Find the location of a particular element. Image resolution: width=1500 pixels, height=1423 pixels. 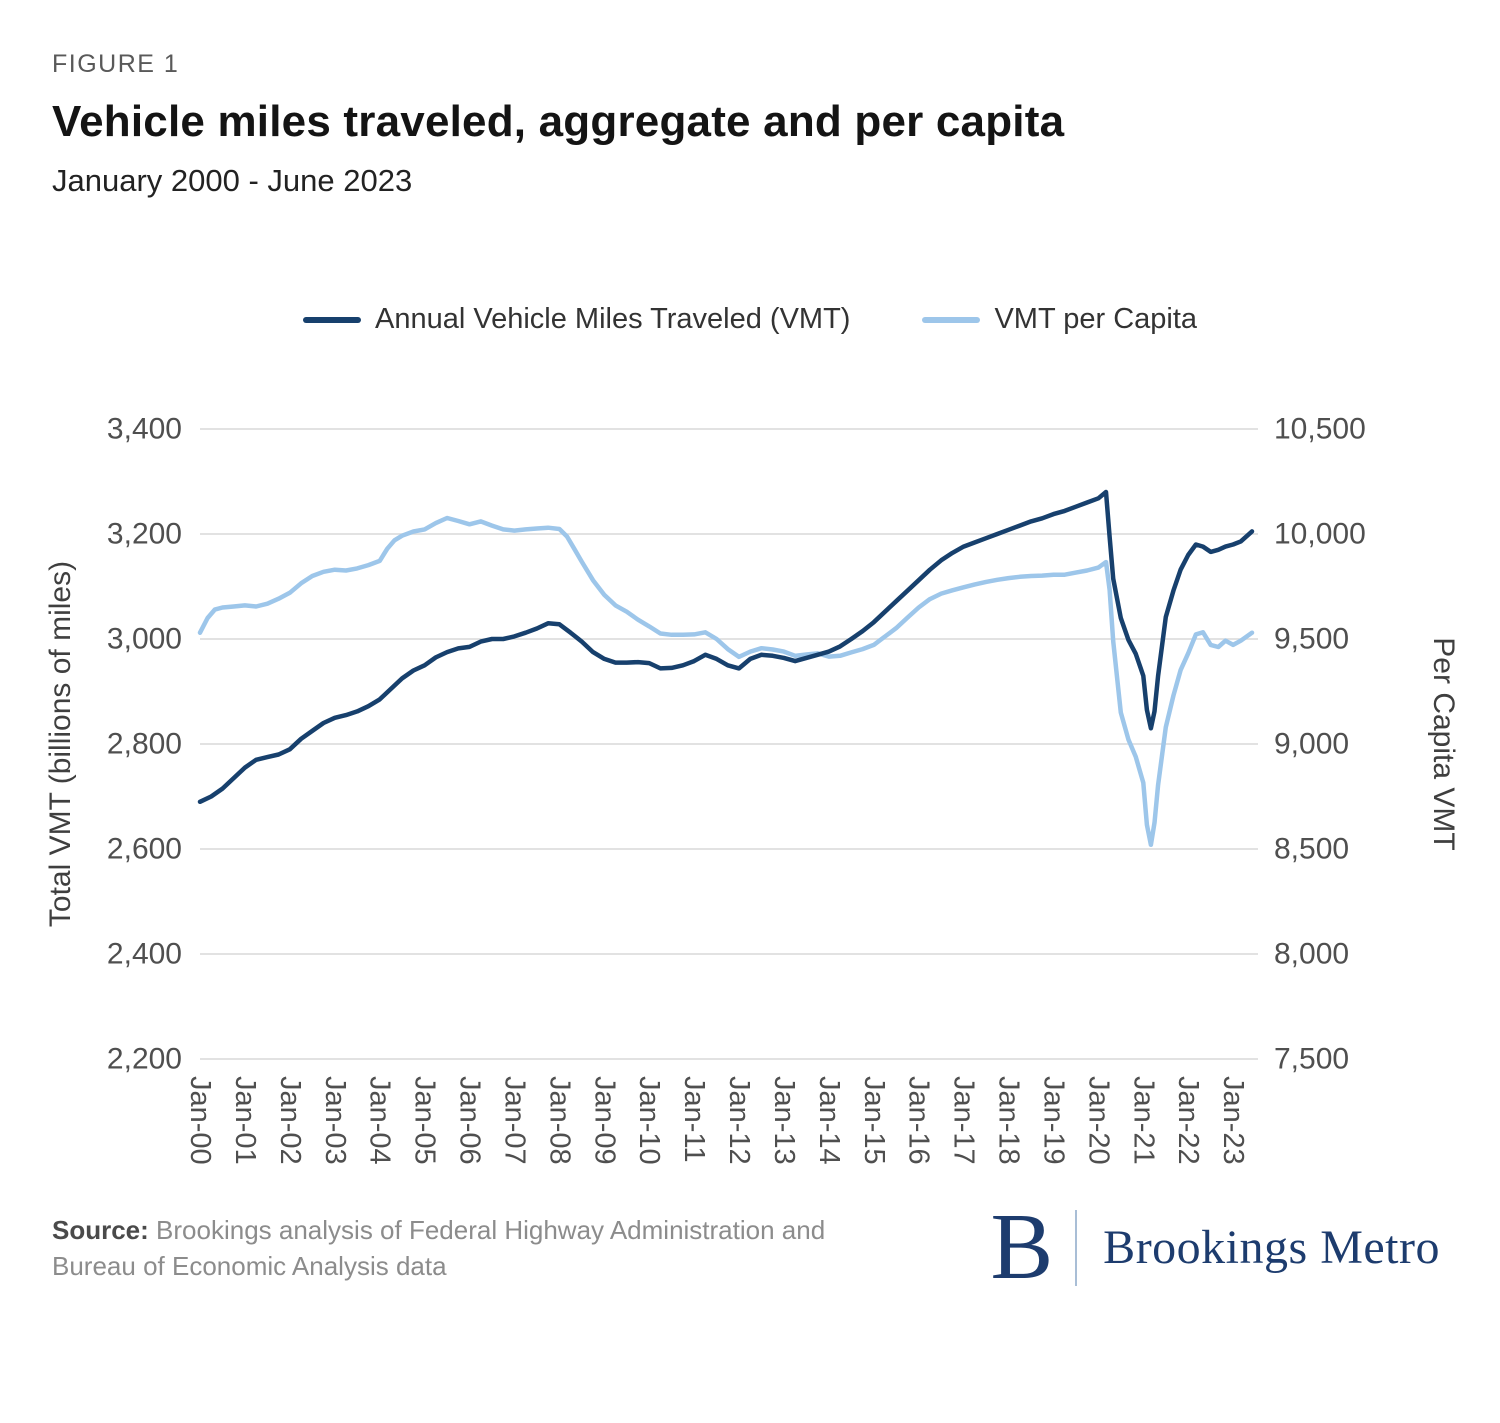

x-axis-tick-label: Jan-20 is located at coordinates (1098, 1120).